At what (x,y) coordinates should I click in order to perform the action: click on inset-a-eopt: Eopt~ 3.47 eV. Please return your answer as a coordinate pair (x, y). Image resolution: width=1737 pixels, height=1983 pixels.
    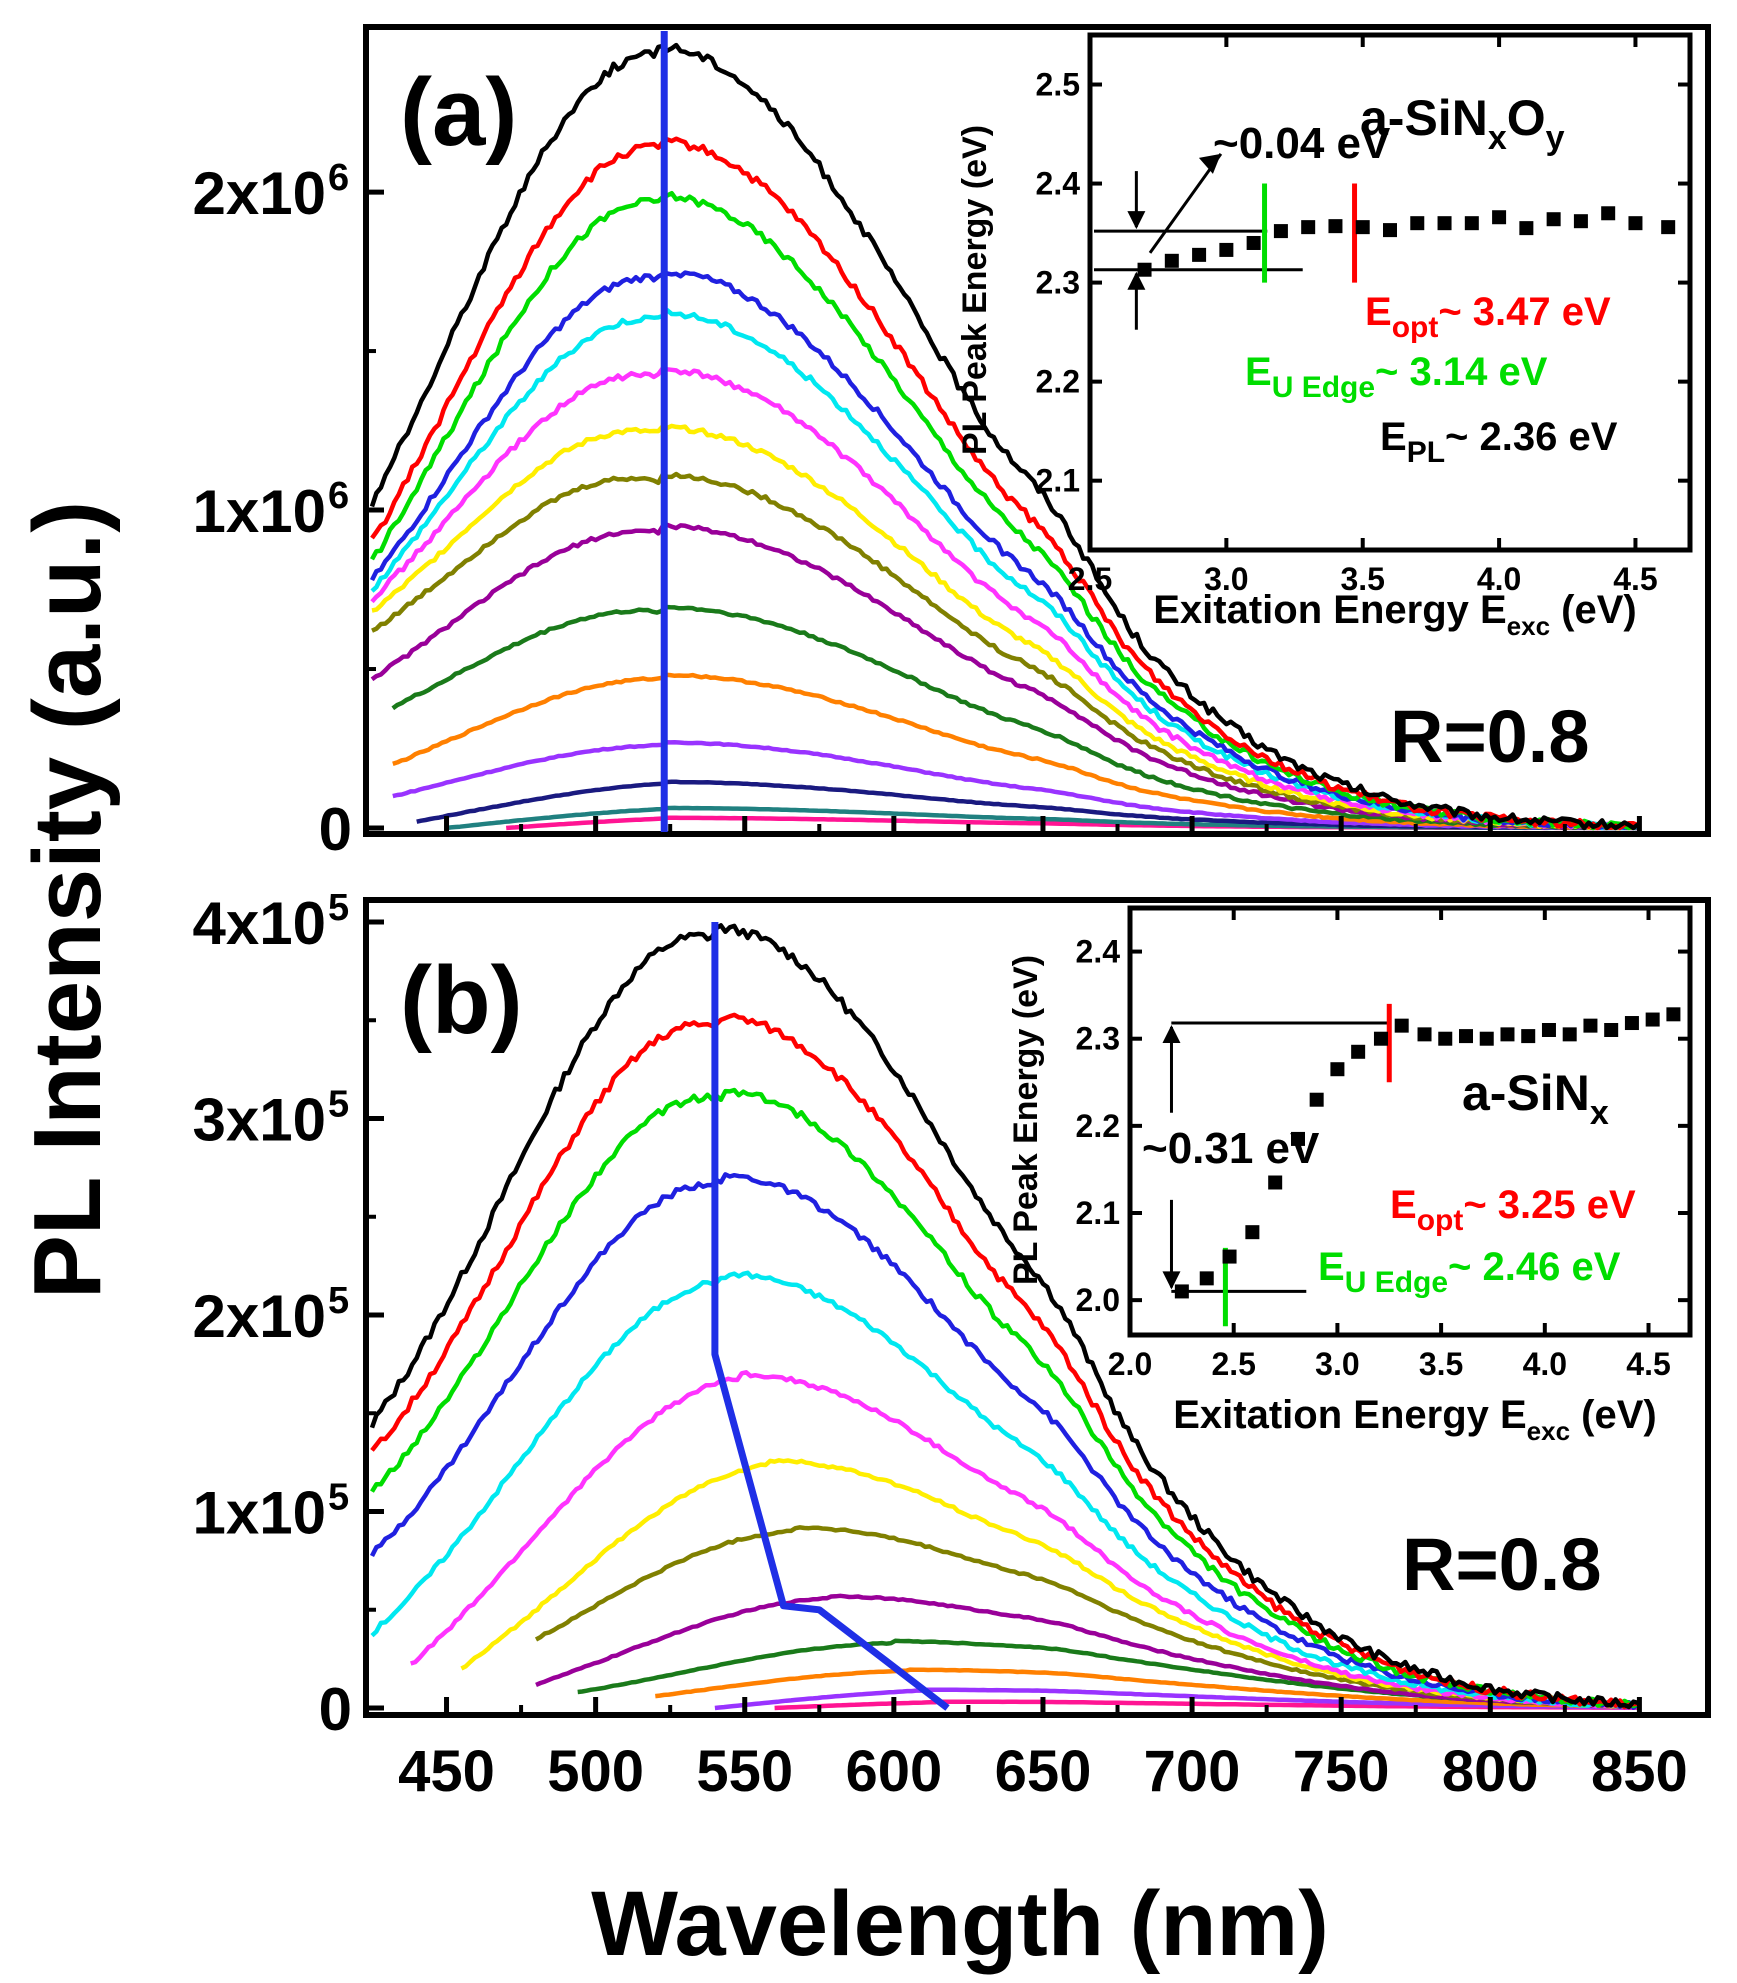
    Looking at the image, I should click on (1488, 317).